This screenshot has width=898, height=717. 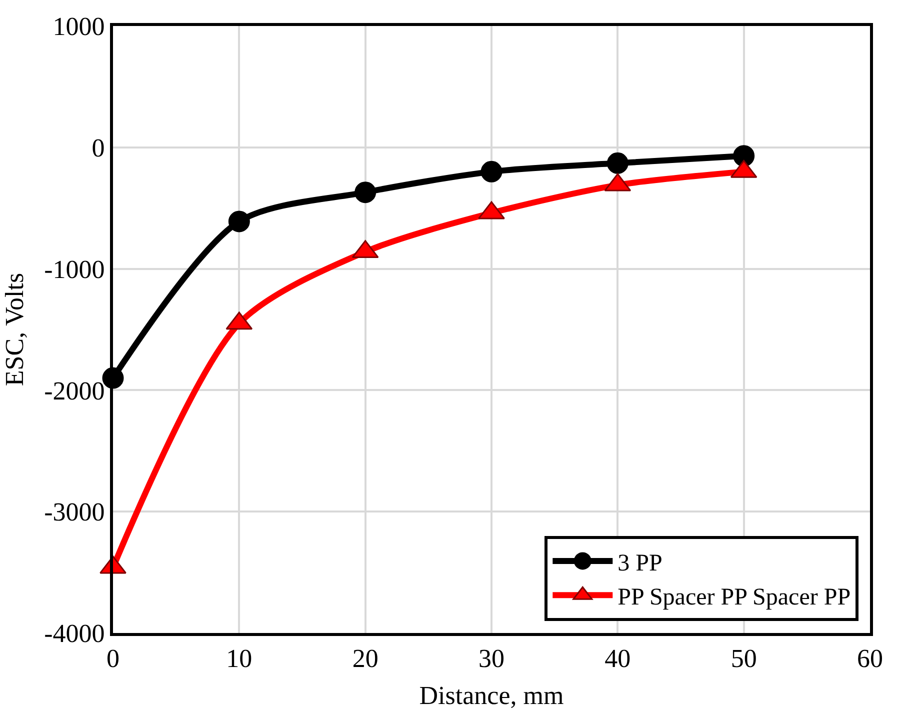 I want to click on legend-label: 3 PP, so click(x=640, y=563).